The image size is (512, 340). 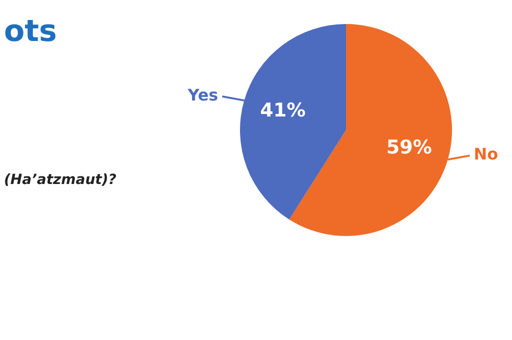 What do you see at coordinates (60, 180) in the screenshot?
I see `text: (Ha’atzmaut)?` at bounding box center [60, 180].